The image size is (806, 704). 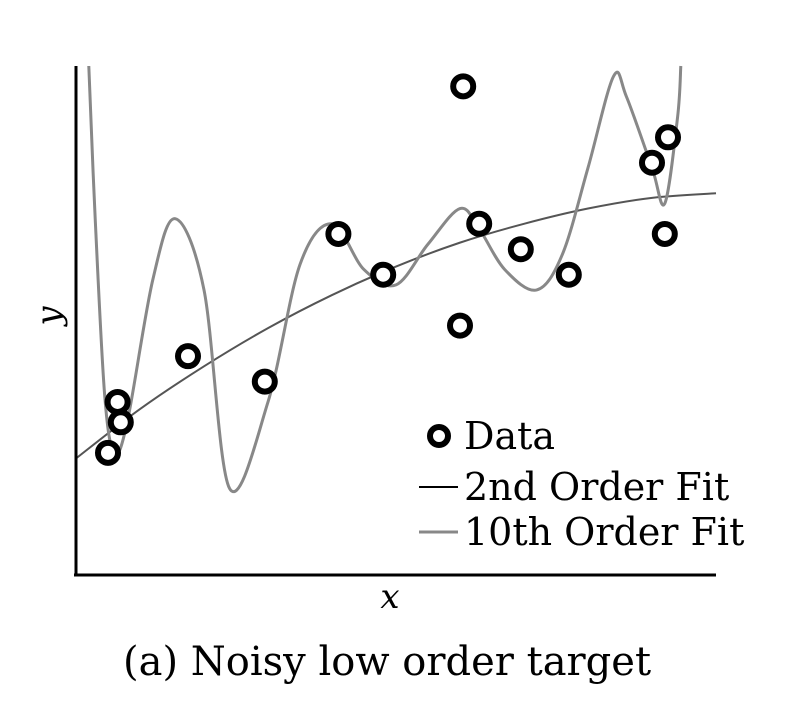 What do you see at coordinates (439, 436) in the screenshot?
I see `legend-data-marker` at bounding box center [439, 436].